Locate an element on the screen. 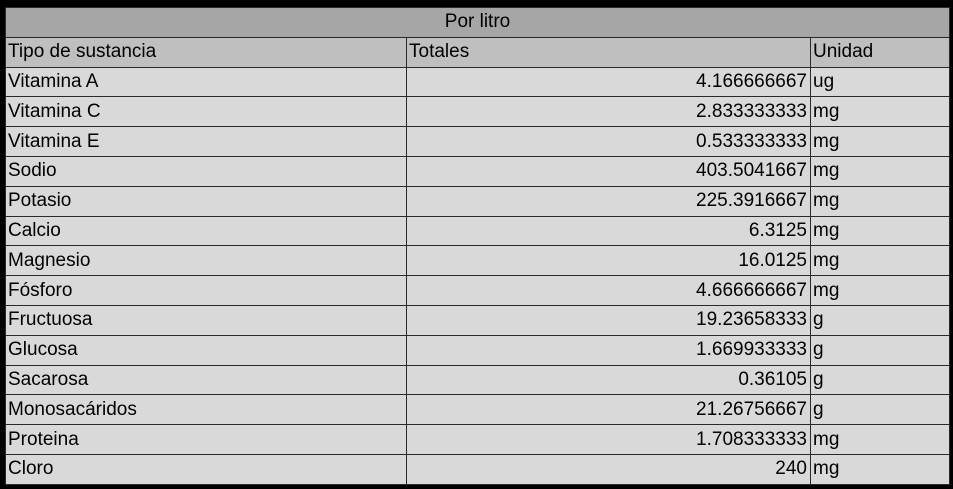 This screenshot has width=953, height=489. table-row: Potasio 225.3916667 mg is located at coordinates (478, 201).